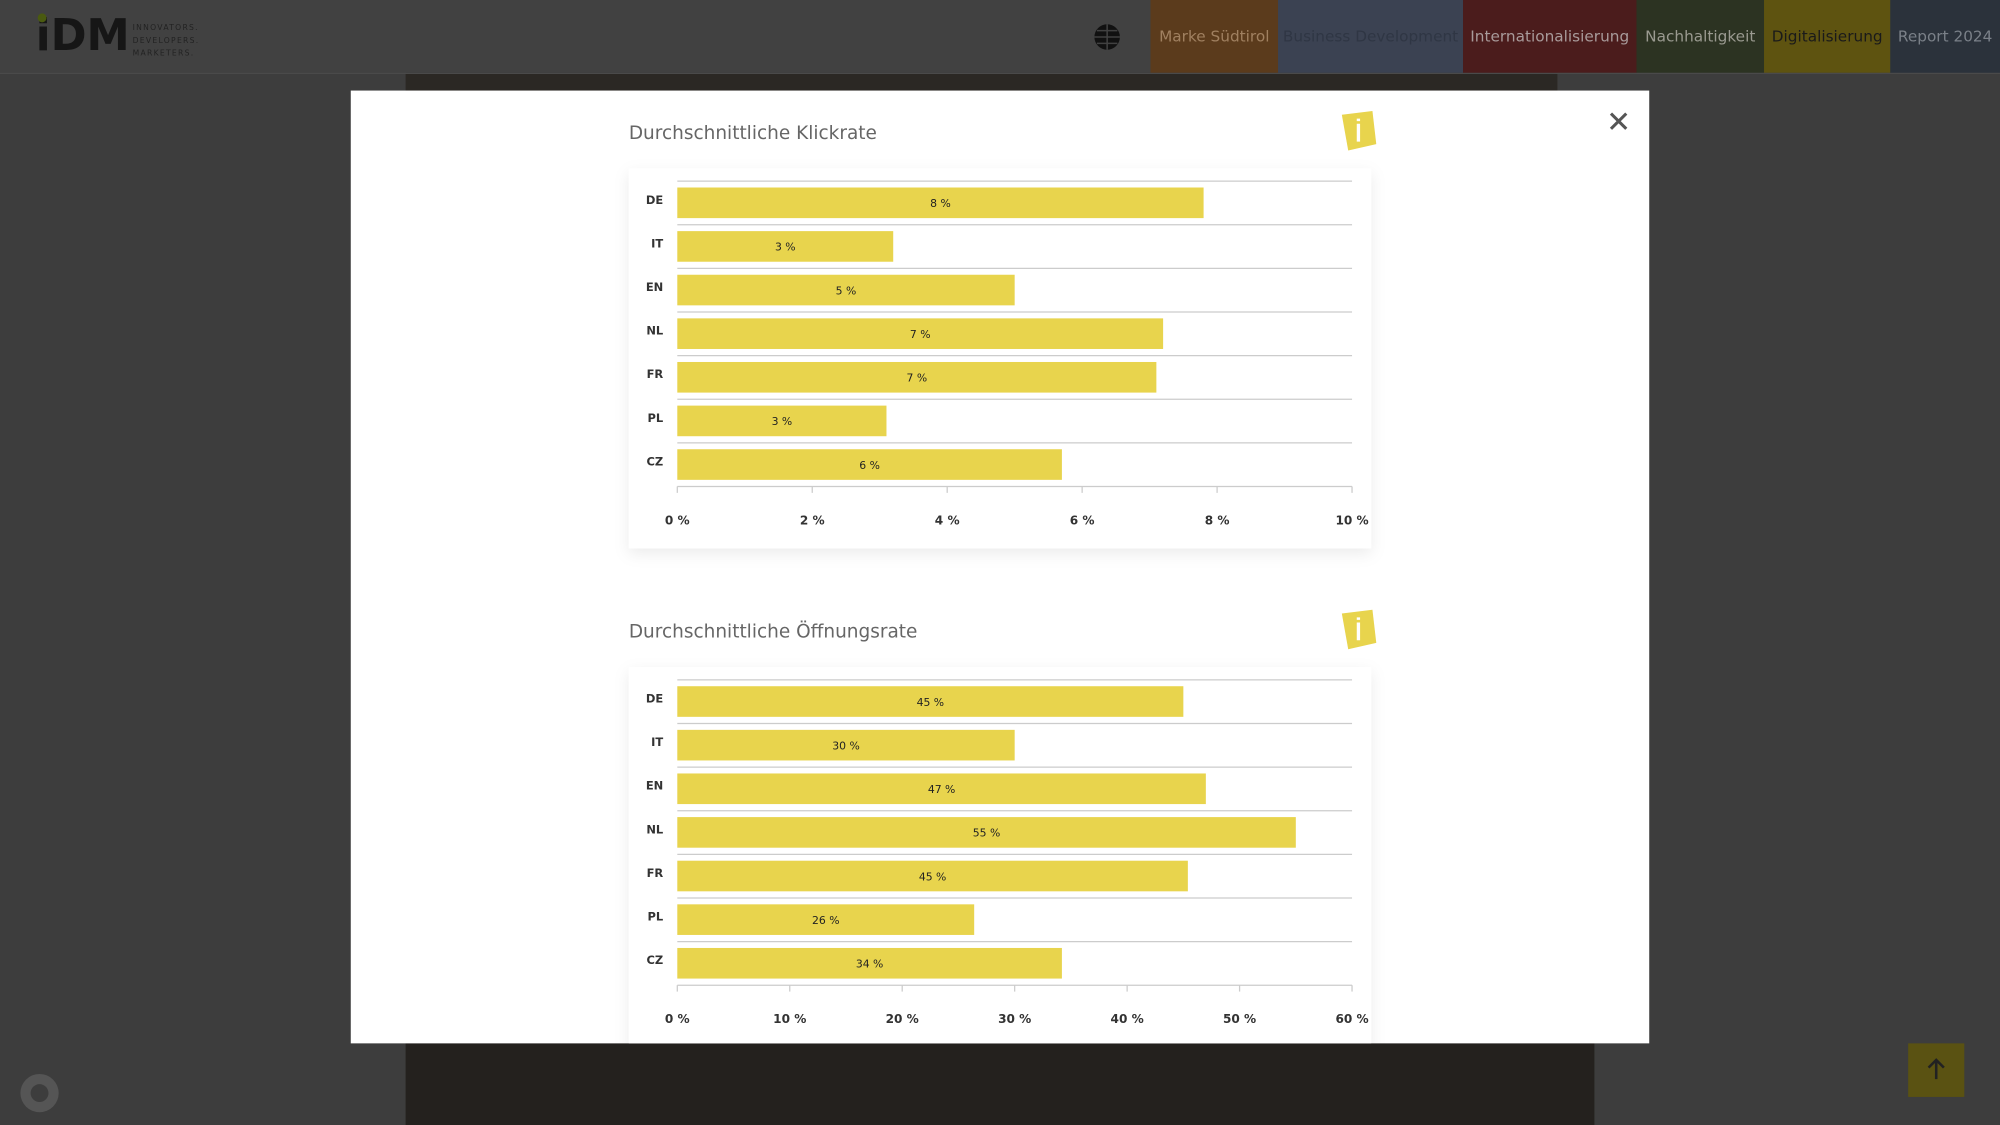 The height and width of the screenshot is (1125, 2000). I want to click on cookie-icon, so click(39, 1093).